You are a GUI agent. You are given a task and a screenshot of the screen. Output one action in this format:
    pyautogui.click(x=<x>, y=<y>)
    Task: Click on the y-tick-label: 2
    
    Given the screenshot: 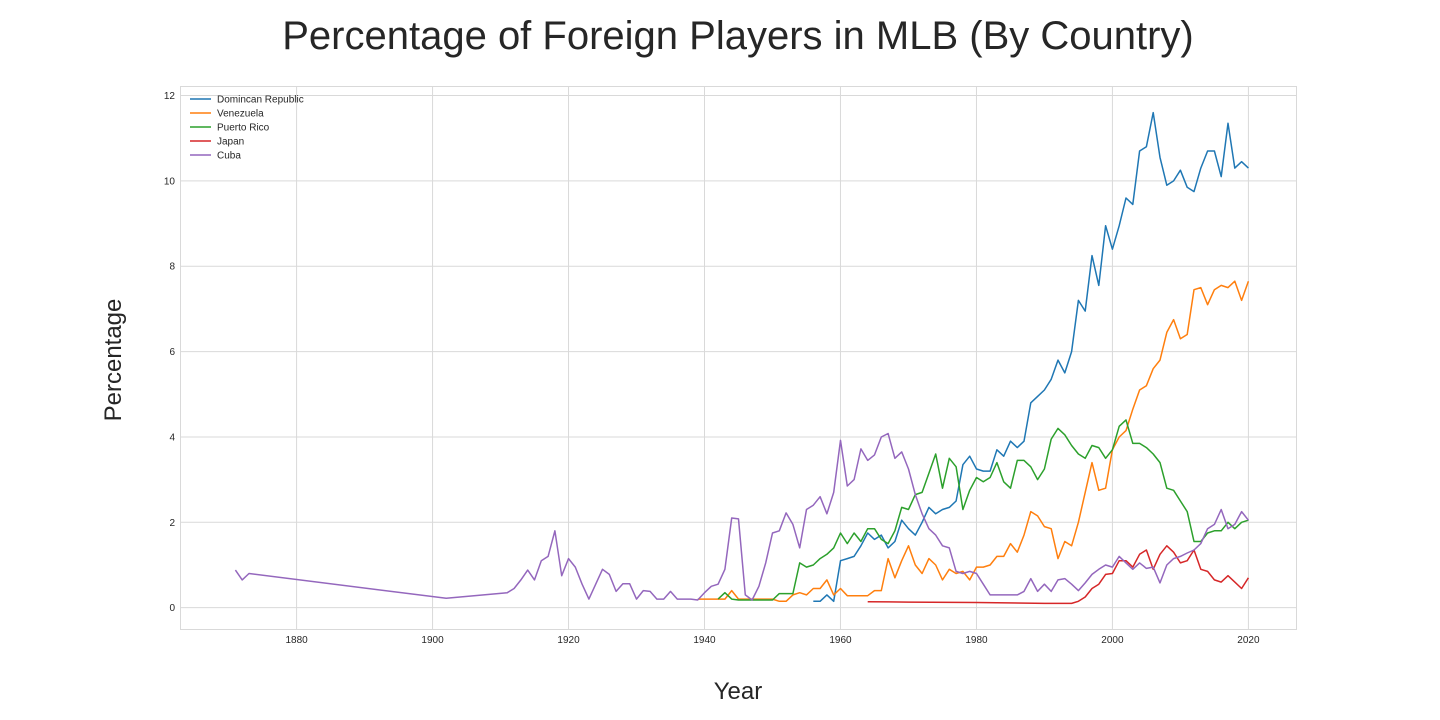 What is the action you would take?
    pyautogui.click(x=172, y=523)
    